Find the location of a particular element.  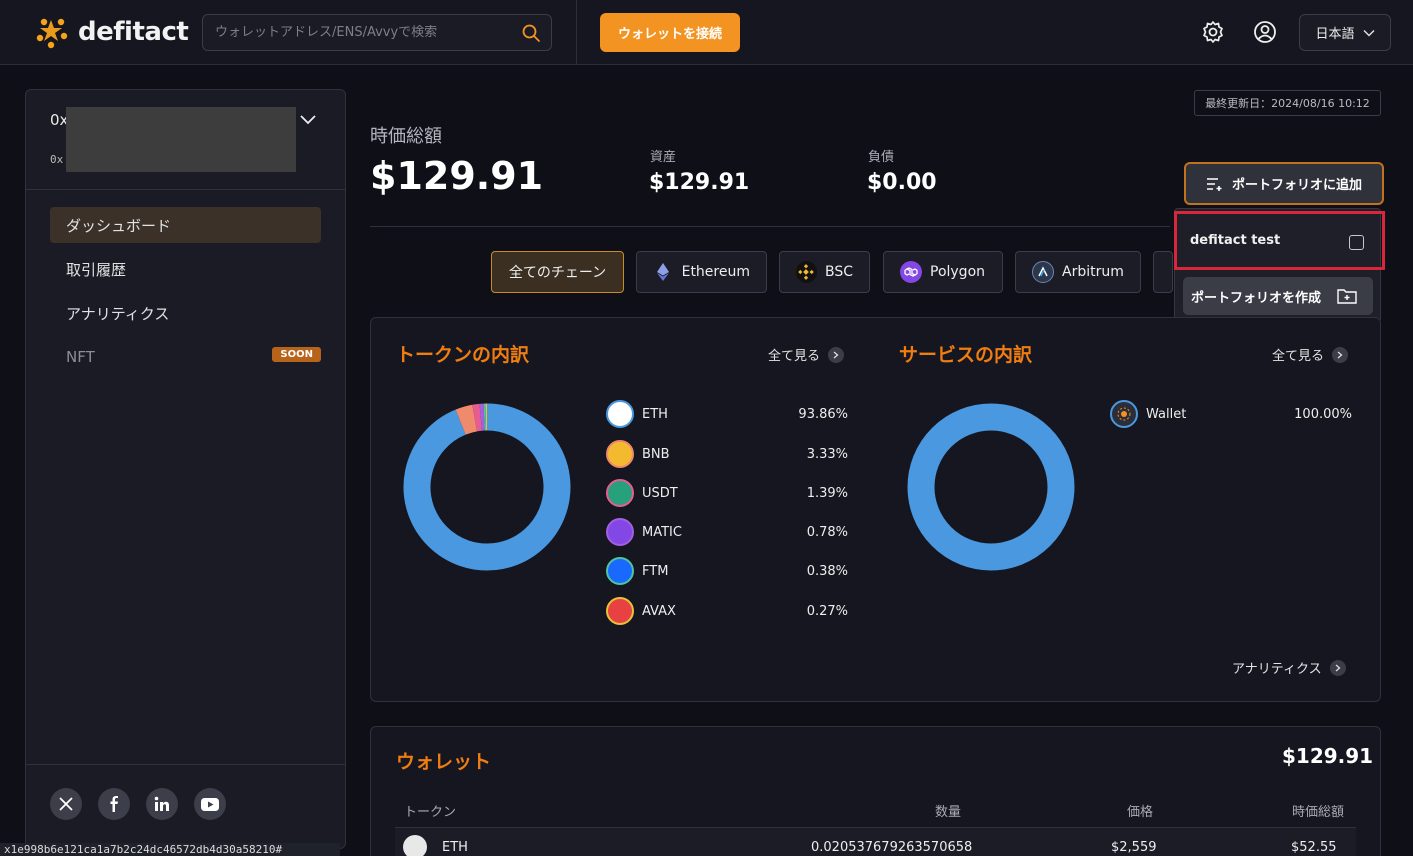

portfolio-option: defitact test is located at coordinates (1279, 240).